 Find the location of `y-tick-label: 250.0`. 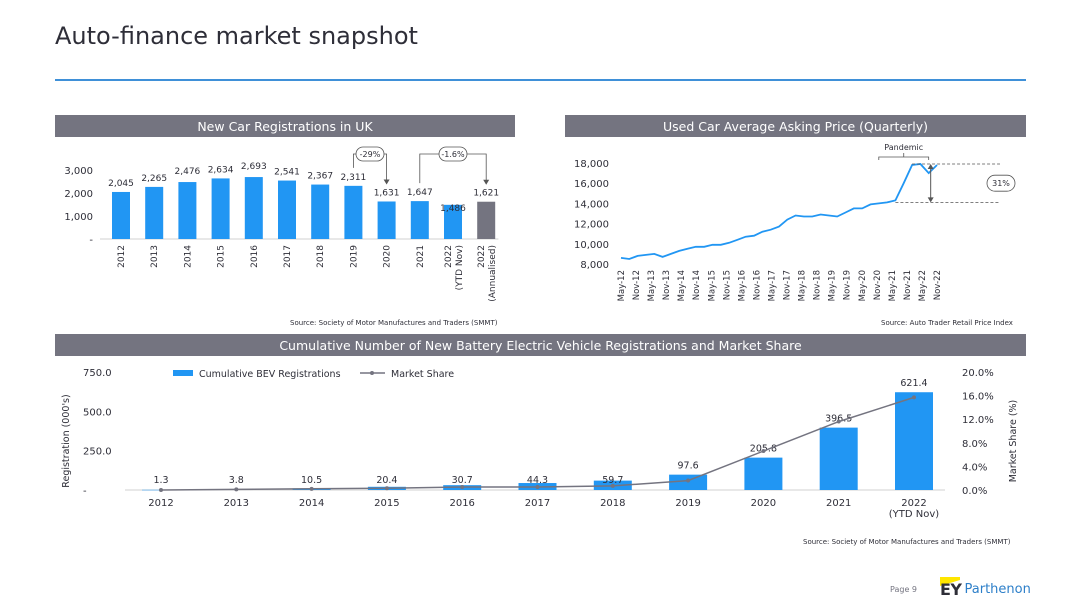

y-tick-label: 250.0 is located at coordinates (97, 452).